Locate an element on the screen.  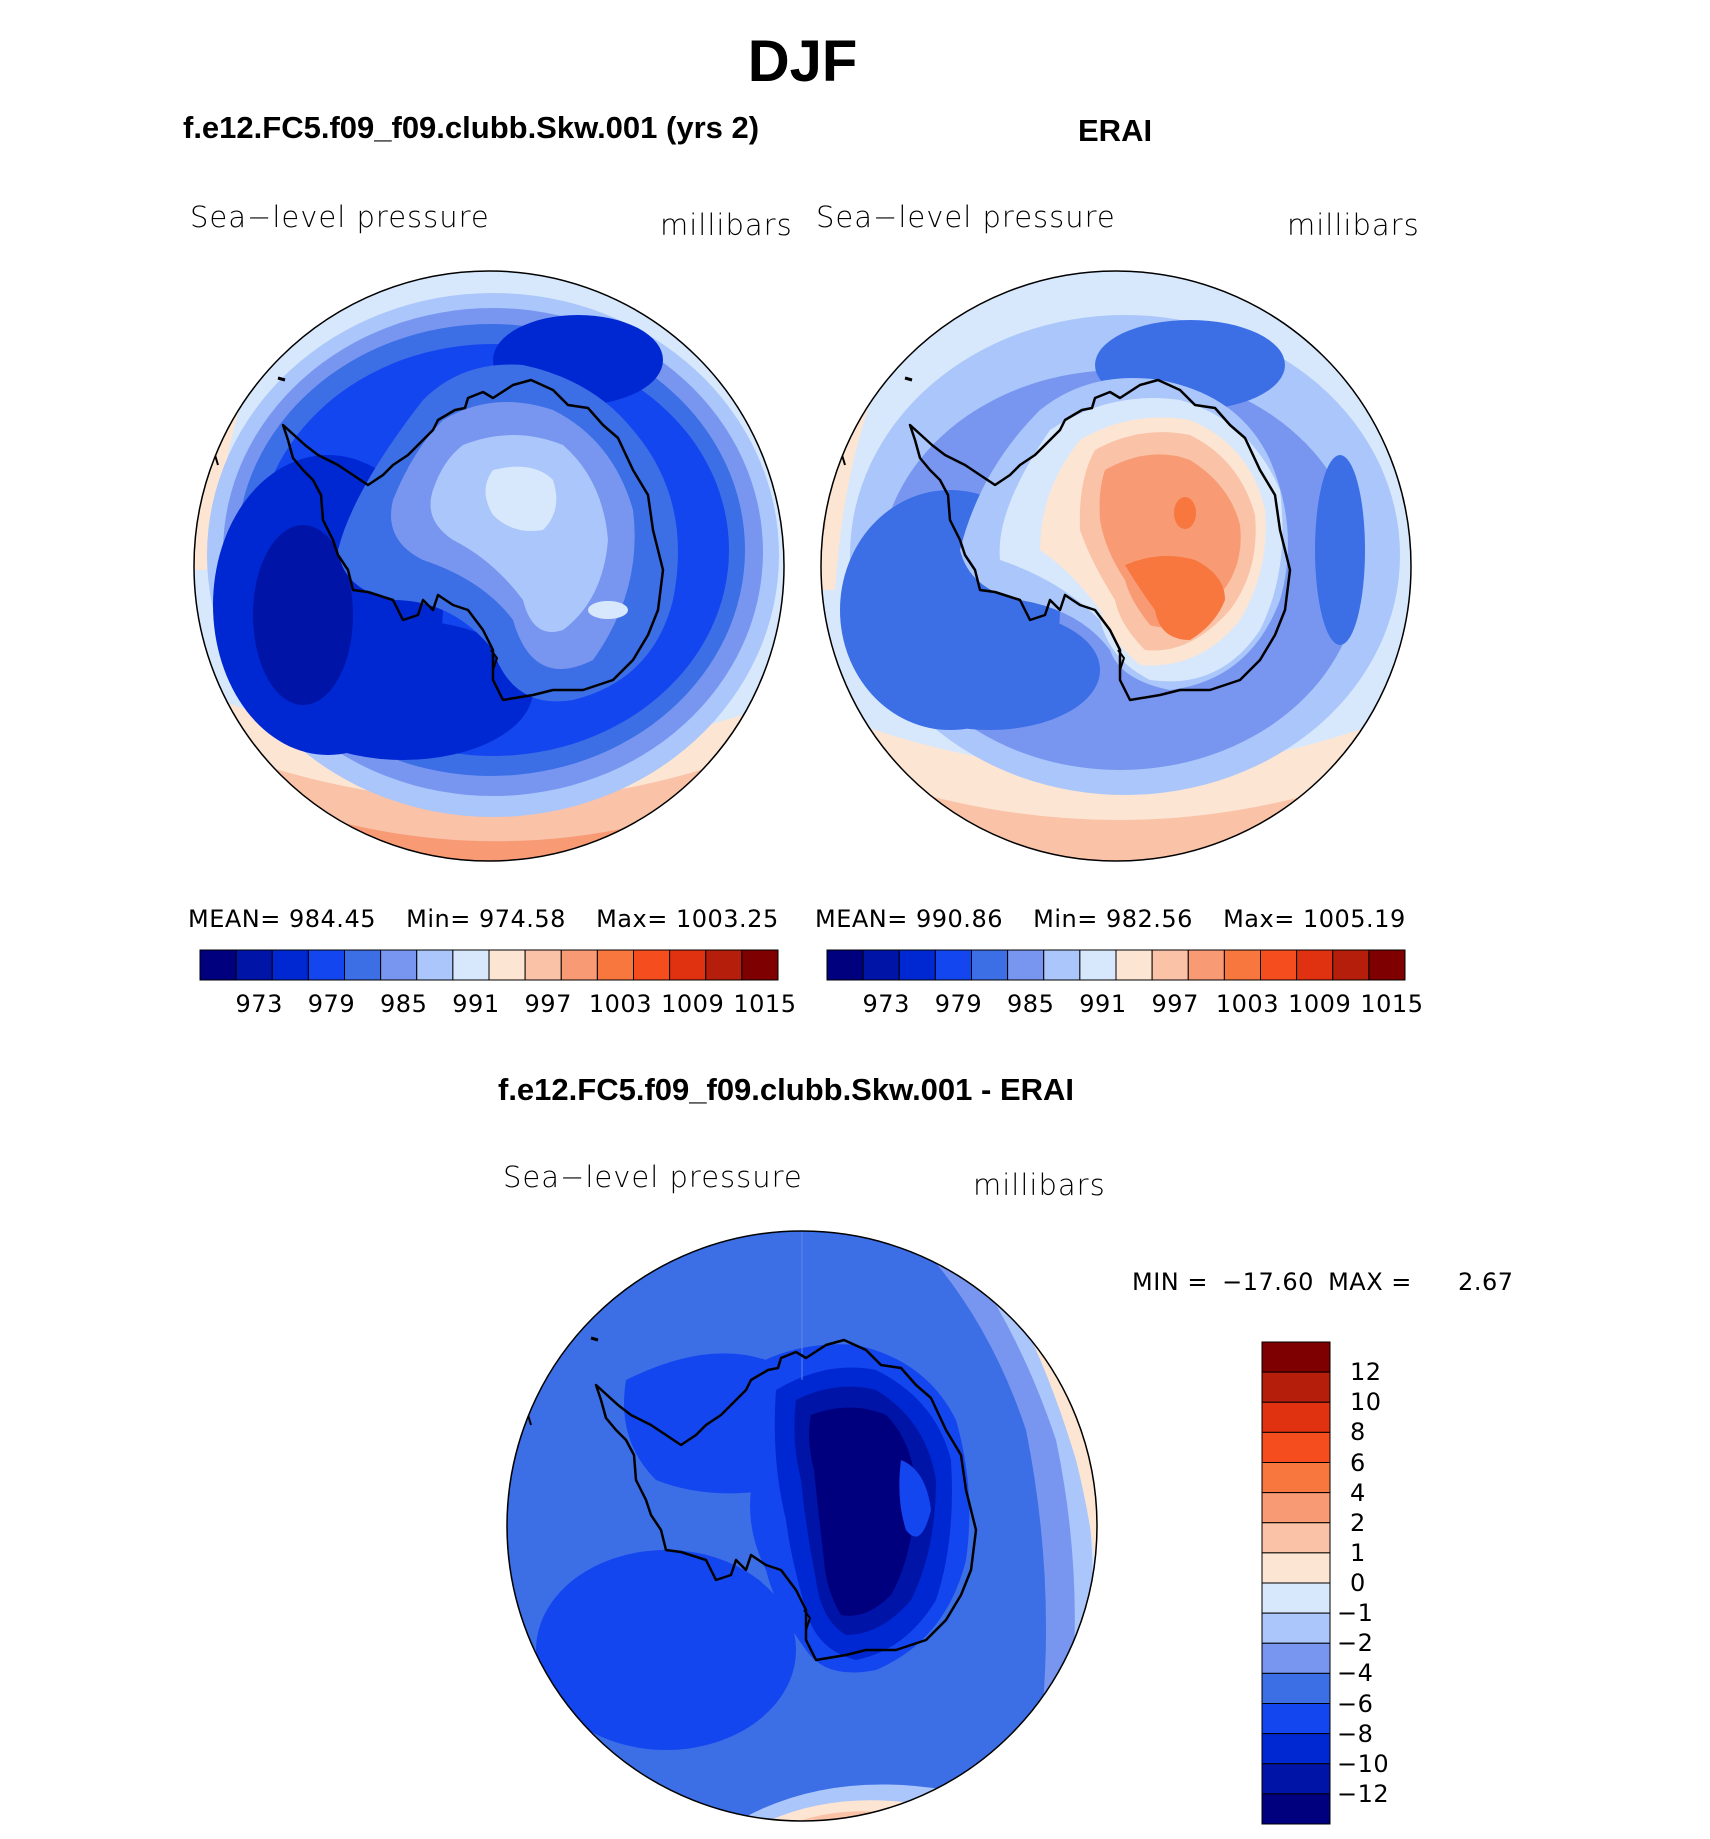
panel2-title: ERAI is located at coordinates (1115, 130).